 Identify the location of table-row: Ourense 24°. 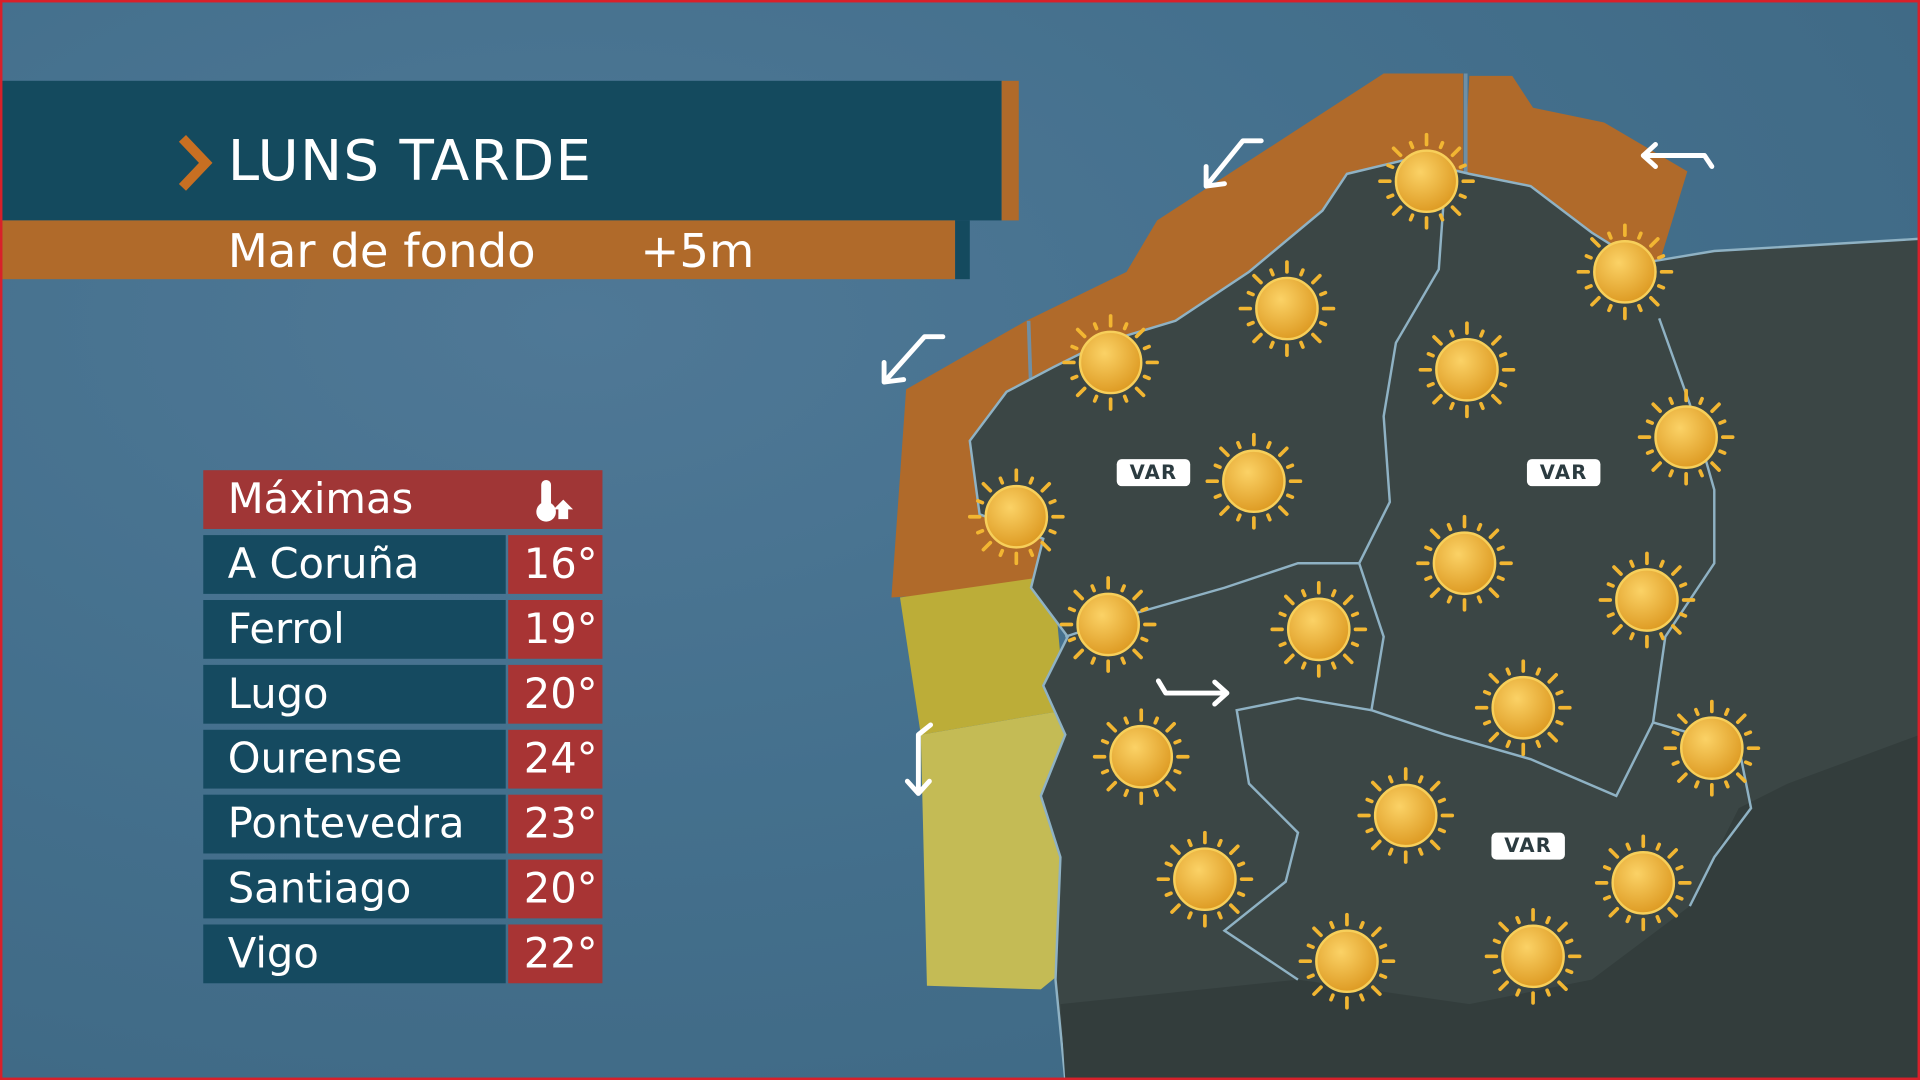
(403, 759).